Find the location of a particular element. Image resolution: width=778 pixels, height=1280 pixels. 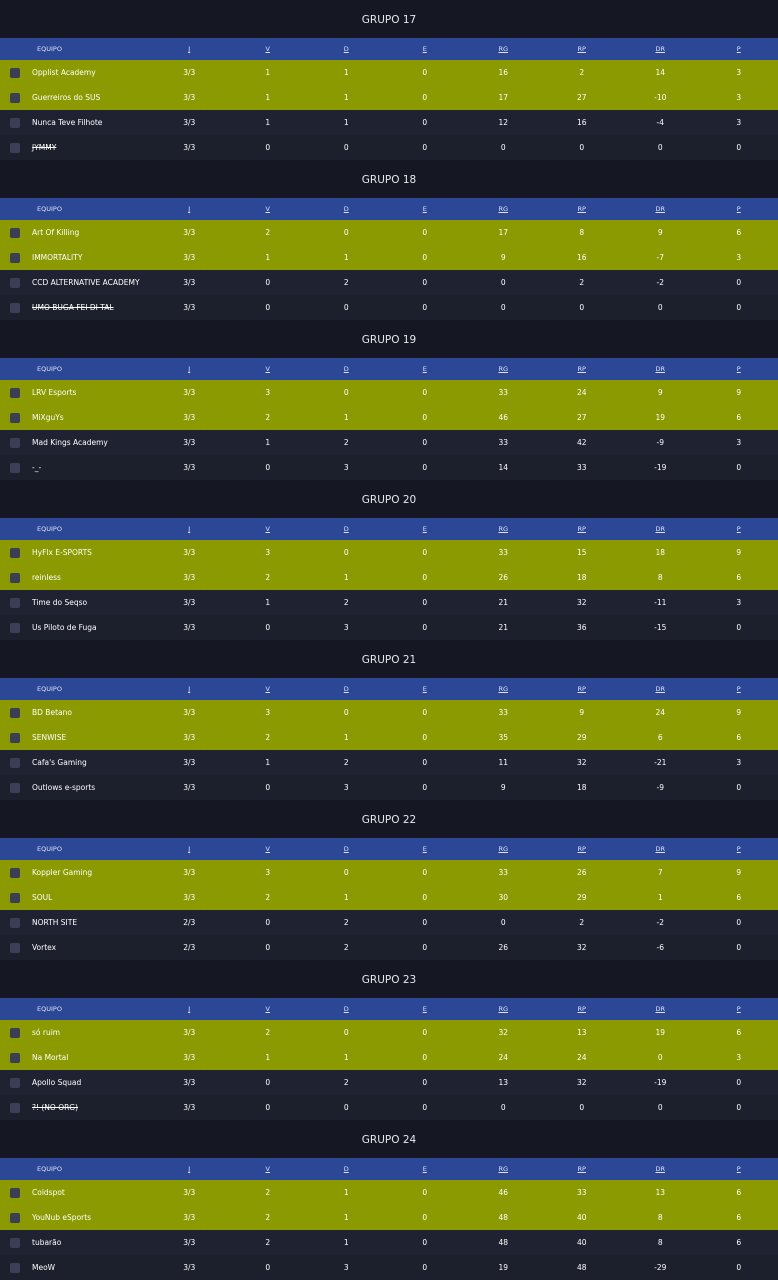

team-name: Mad Kings Academy is located at coordinates (70, 442).